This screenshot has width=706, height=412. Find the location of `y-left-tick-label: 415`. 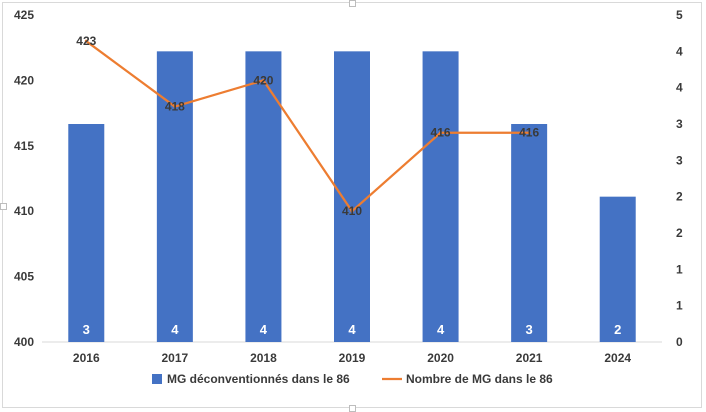

y-left-tick-label: 415 is located at coordinates (24, 146).